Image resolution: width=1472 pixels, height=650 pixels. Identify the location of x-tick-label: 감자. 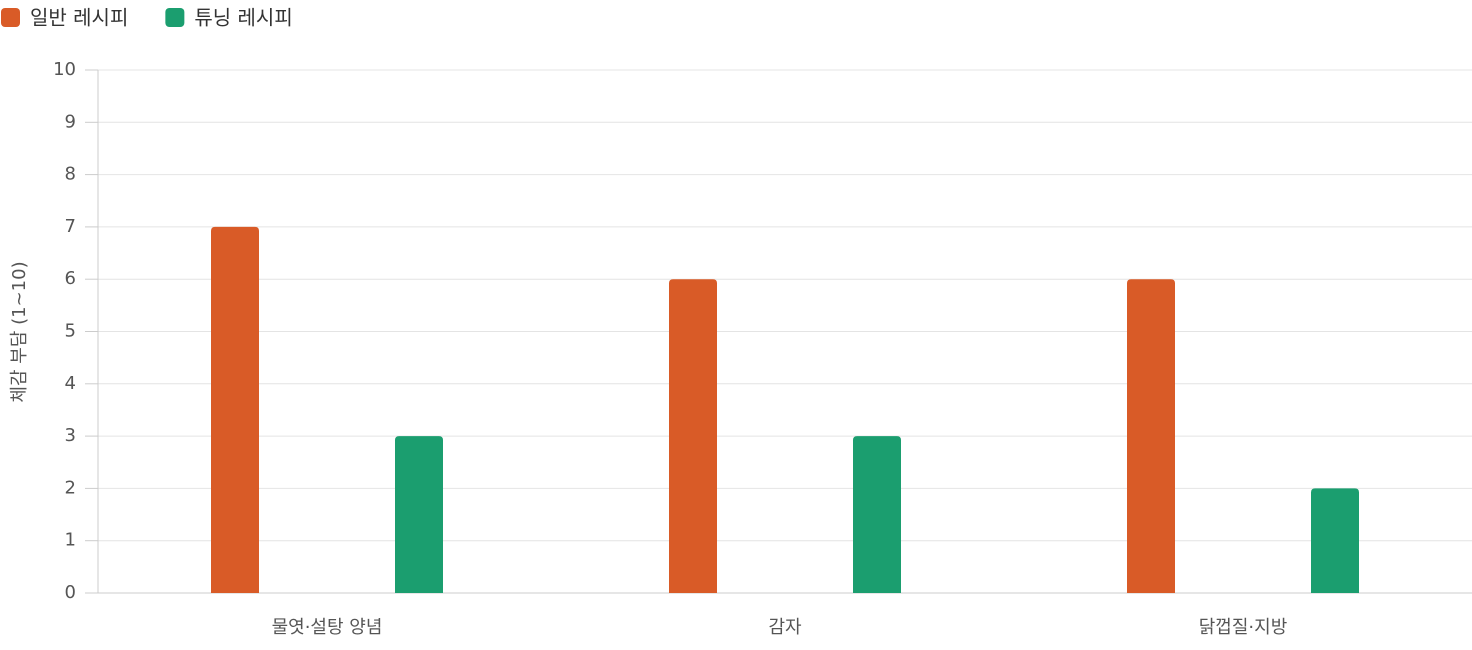
(785, 627).